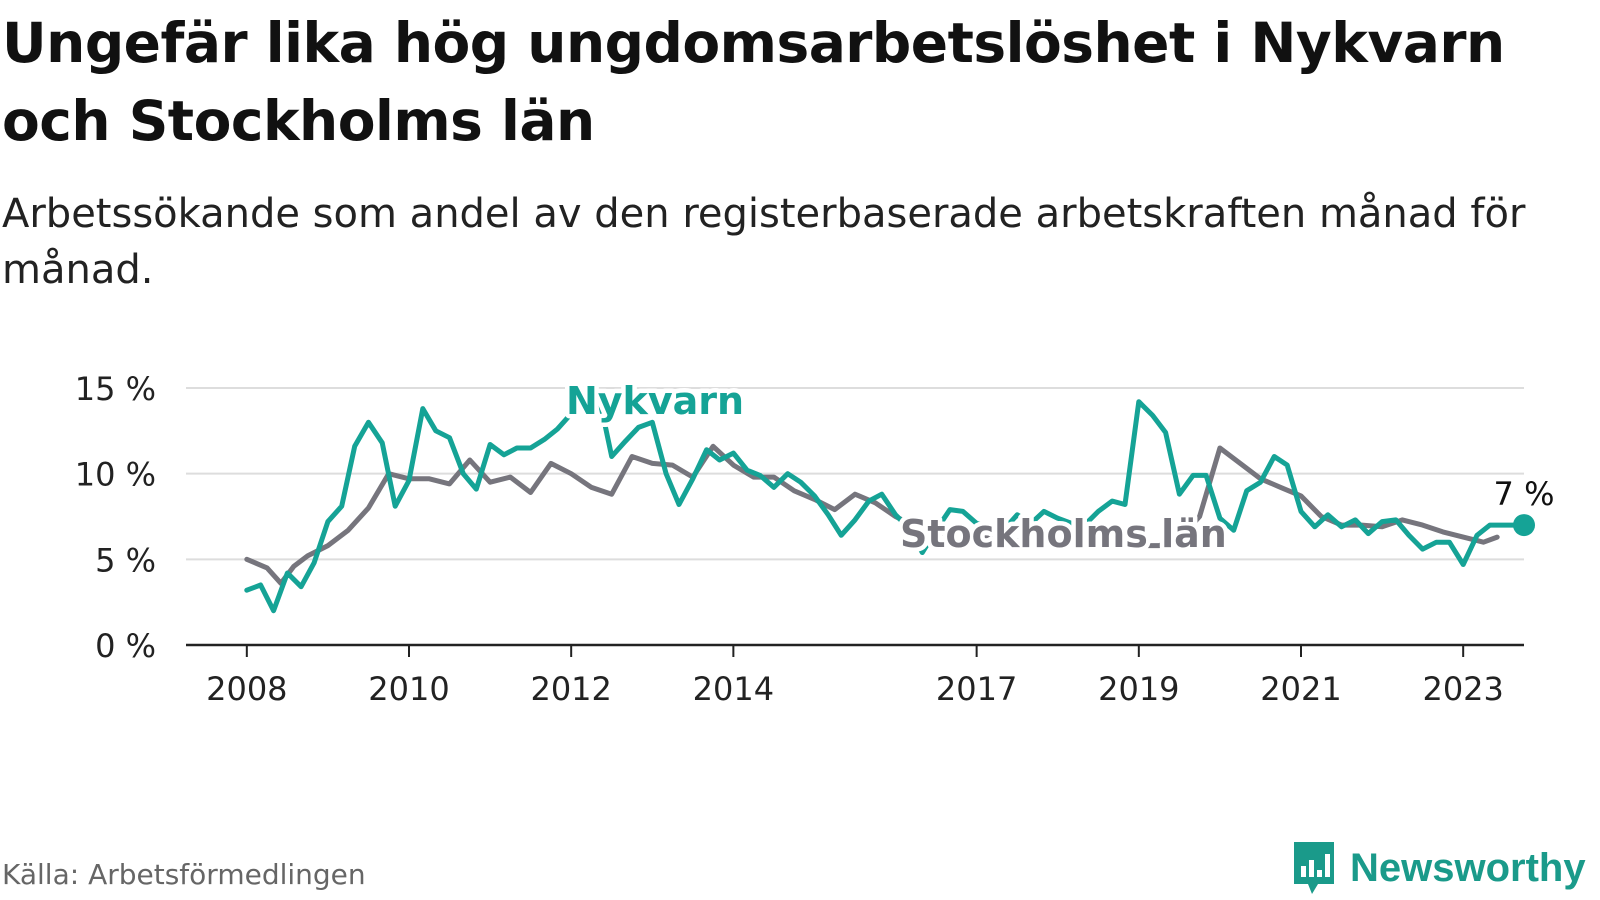  Describe the element at coordinates (1300, 689) in the screenshot. I see `x-tick-label: 2021` at that location.